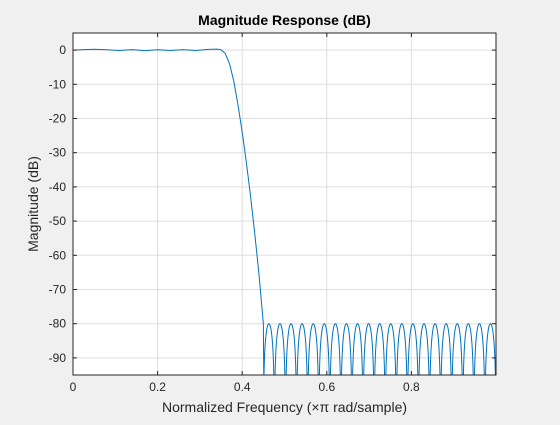 The height and width of the screenshot is (425, 560). I want to click on y-tick-label: 0, so click(62, 50).